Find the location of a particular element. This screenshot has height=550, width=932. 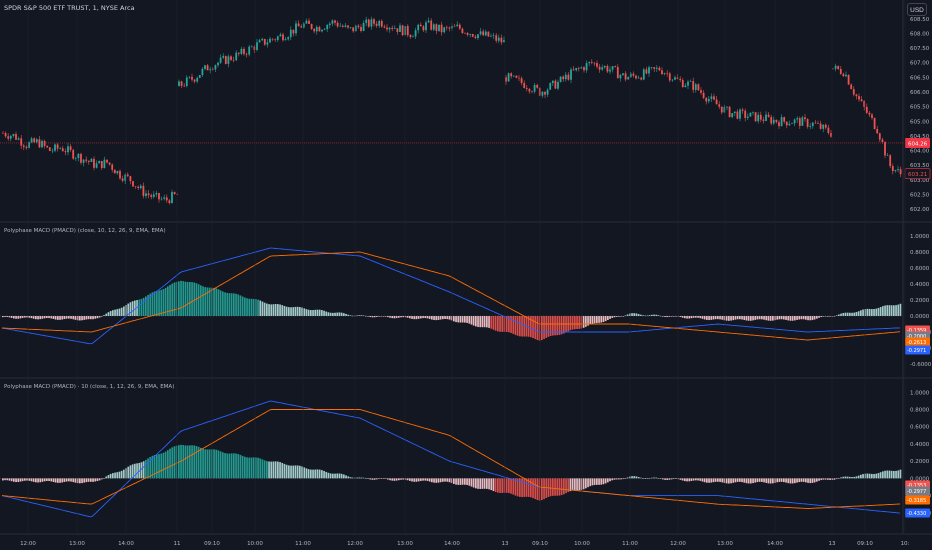

macd-tick-label: 0.8000 is located at coordinates (920, 253).